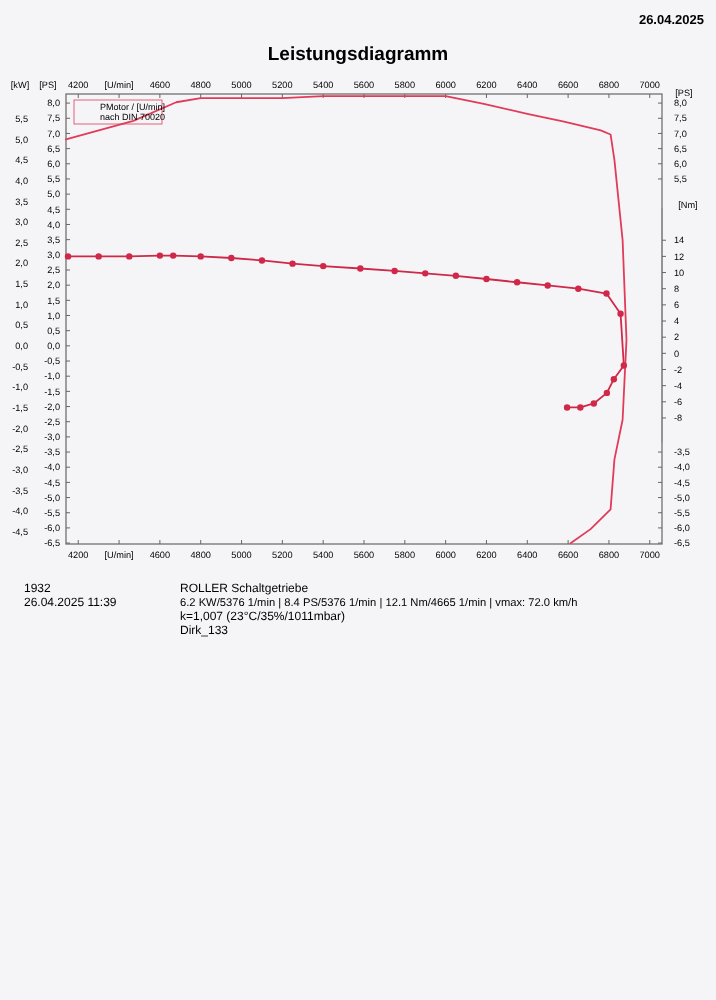 The height and width of the screenshot is (1000, 716). What do you see at coordinates (358, 55) in the screenshot?
I see `chart-title: Leistungsdiagramm` at bounding box center [358, 55].